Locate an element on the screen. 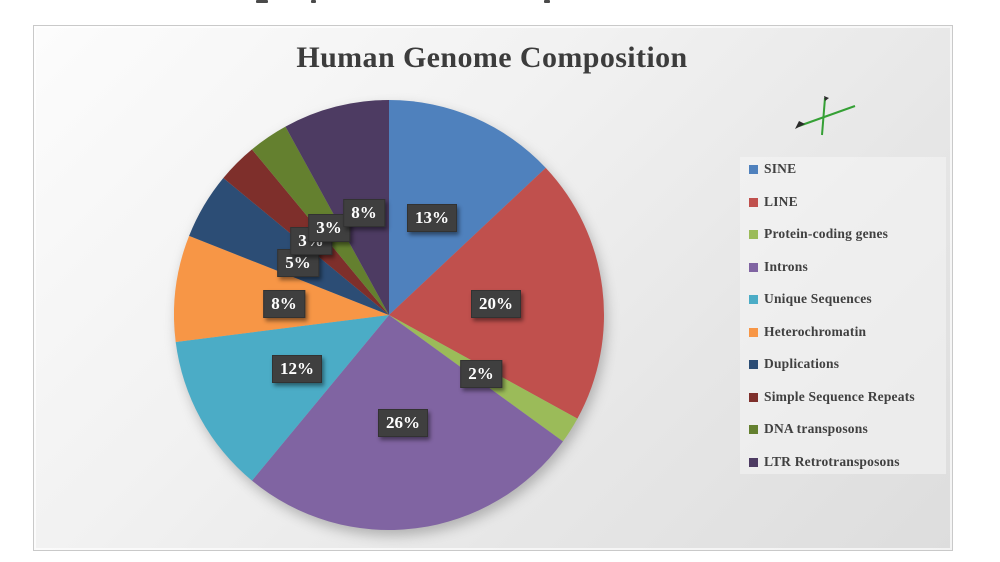  legend-item-heterochromatin: Heterochromatin is located at coordinates (843, 332).